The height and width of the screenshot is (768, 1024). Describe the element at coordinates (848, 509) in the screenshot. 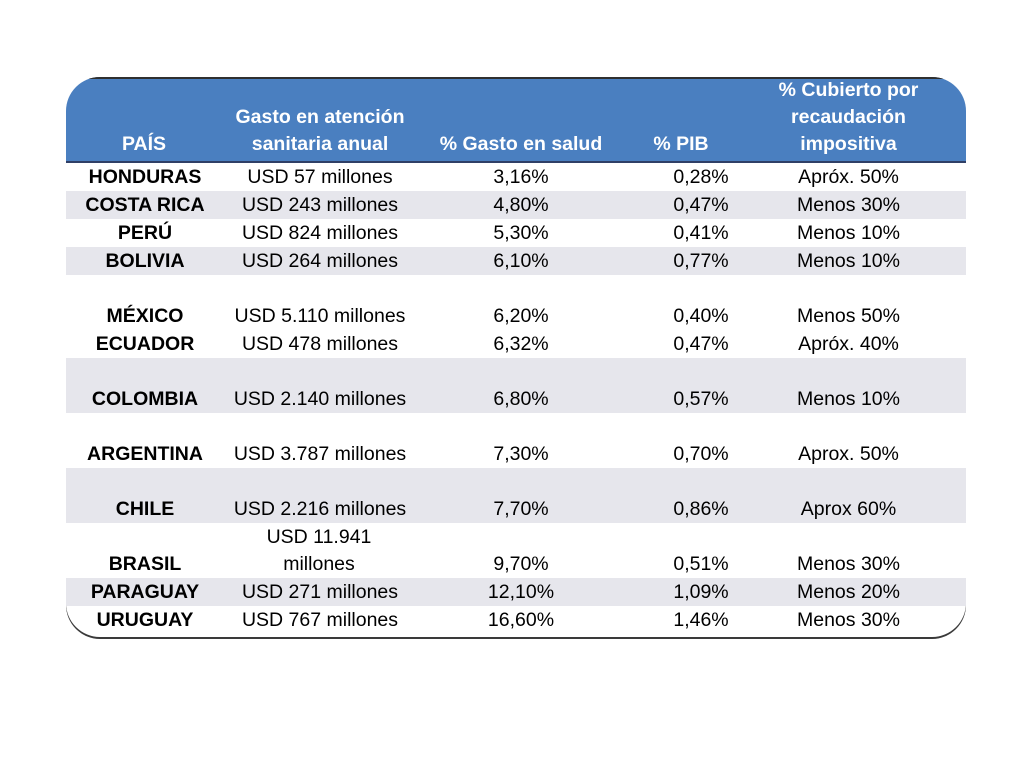

I see `tax-coverage-cell: Aprox 60%` at that location.